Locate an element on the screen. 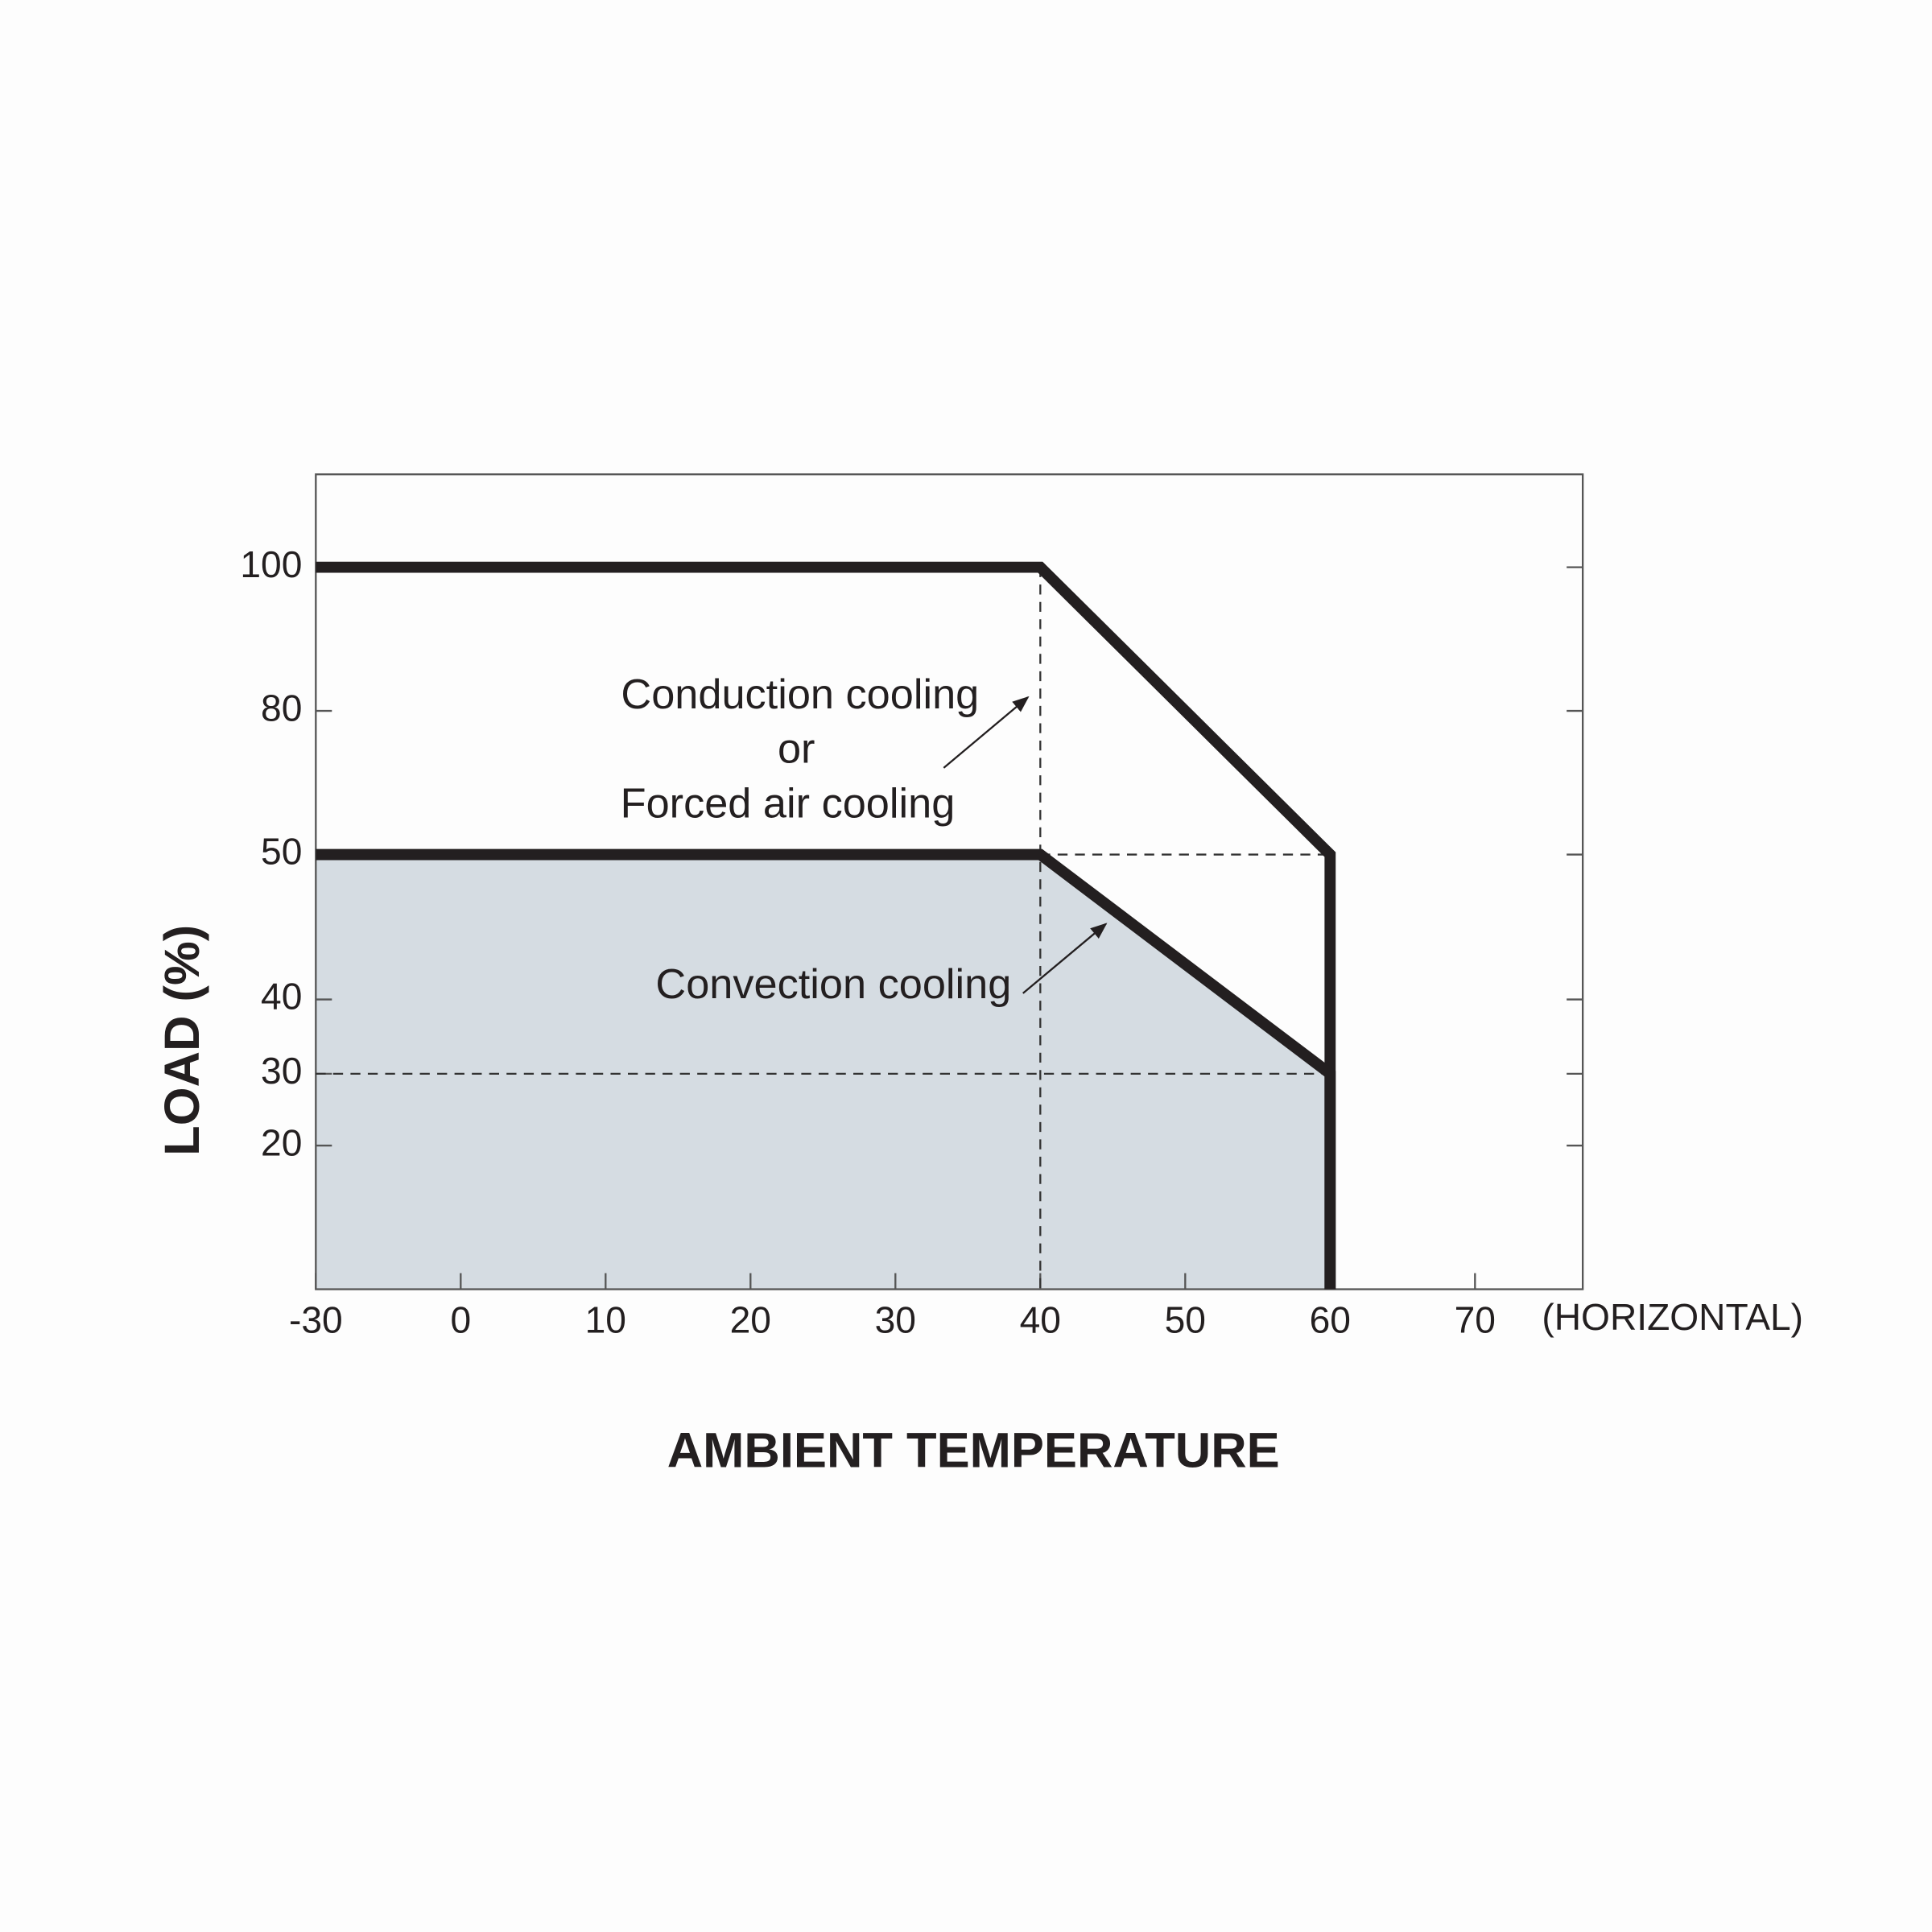 The width and height of the screenshot is (1932, 1932). y-axis-title: LOAD (%) is located at coordinates (182, 1040).